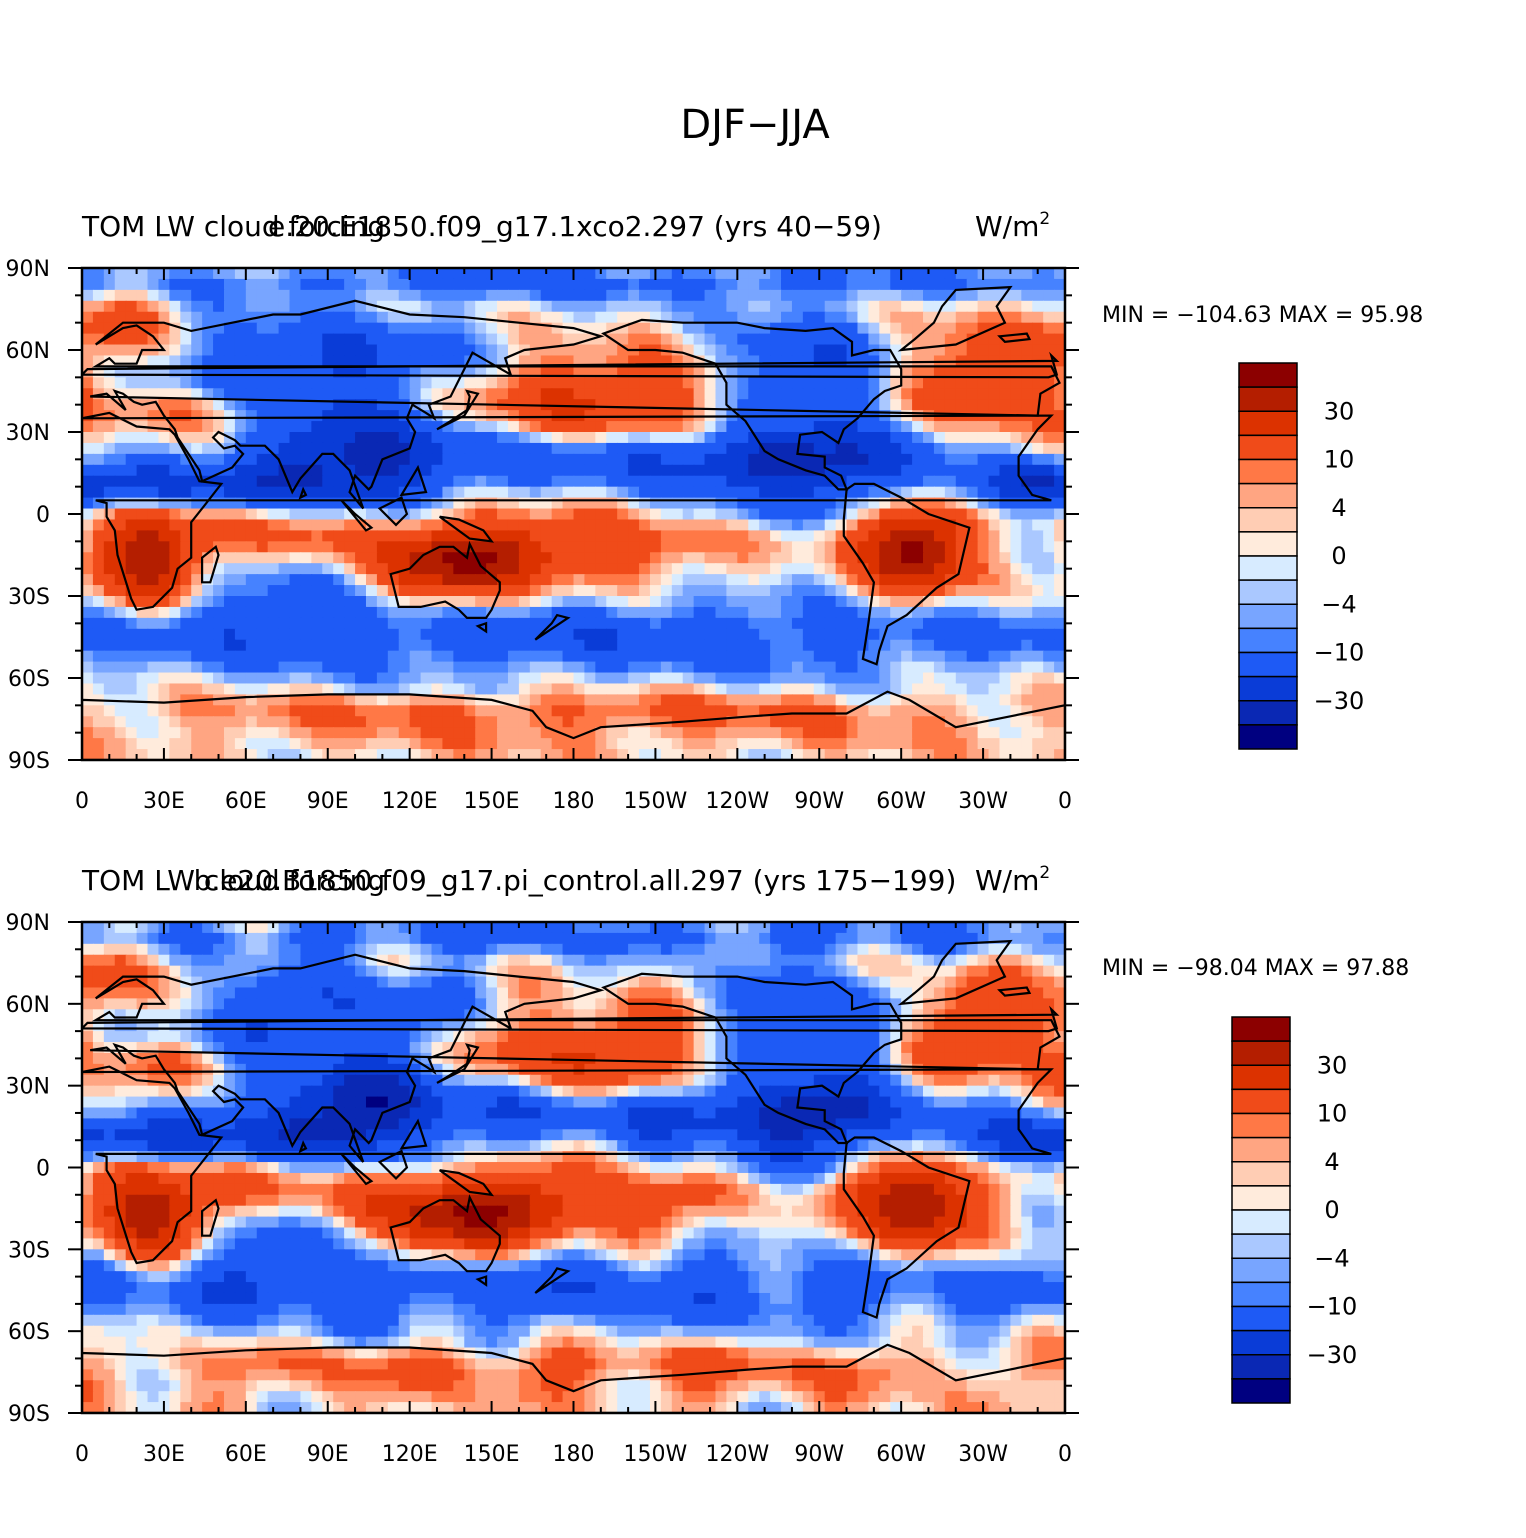 This screenshot has height=1538, width=1526. Describe the element at coordinates (1338, 508) in the screenshot. I see `colorbar-label: 4` at that location.